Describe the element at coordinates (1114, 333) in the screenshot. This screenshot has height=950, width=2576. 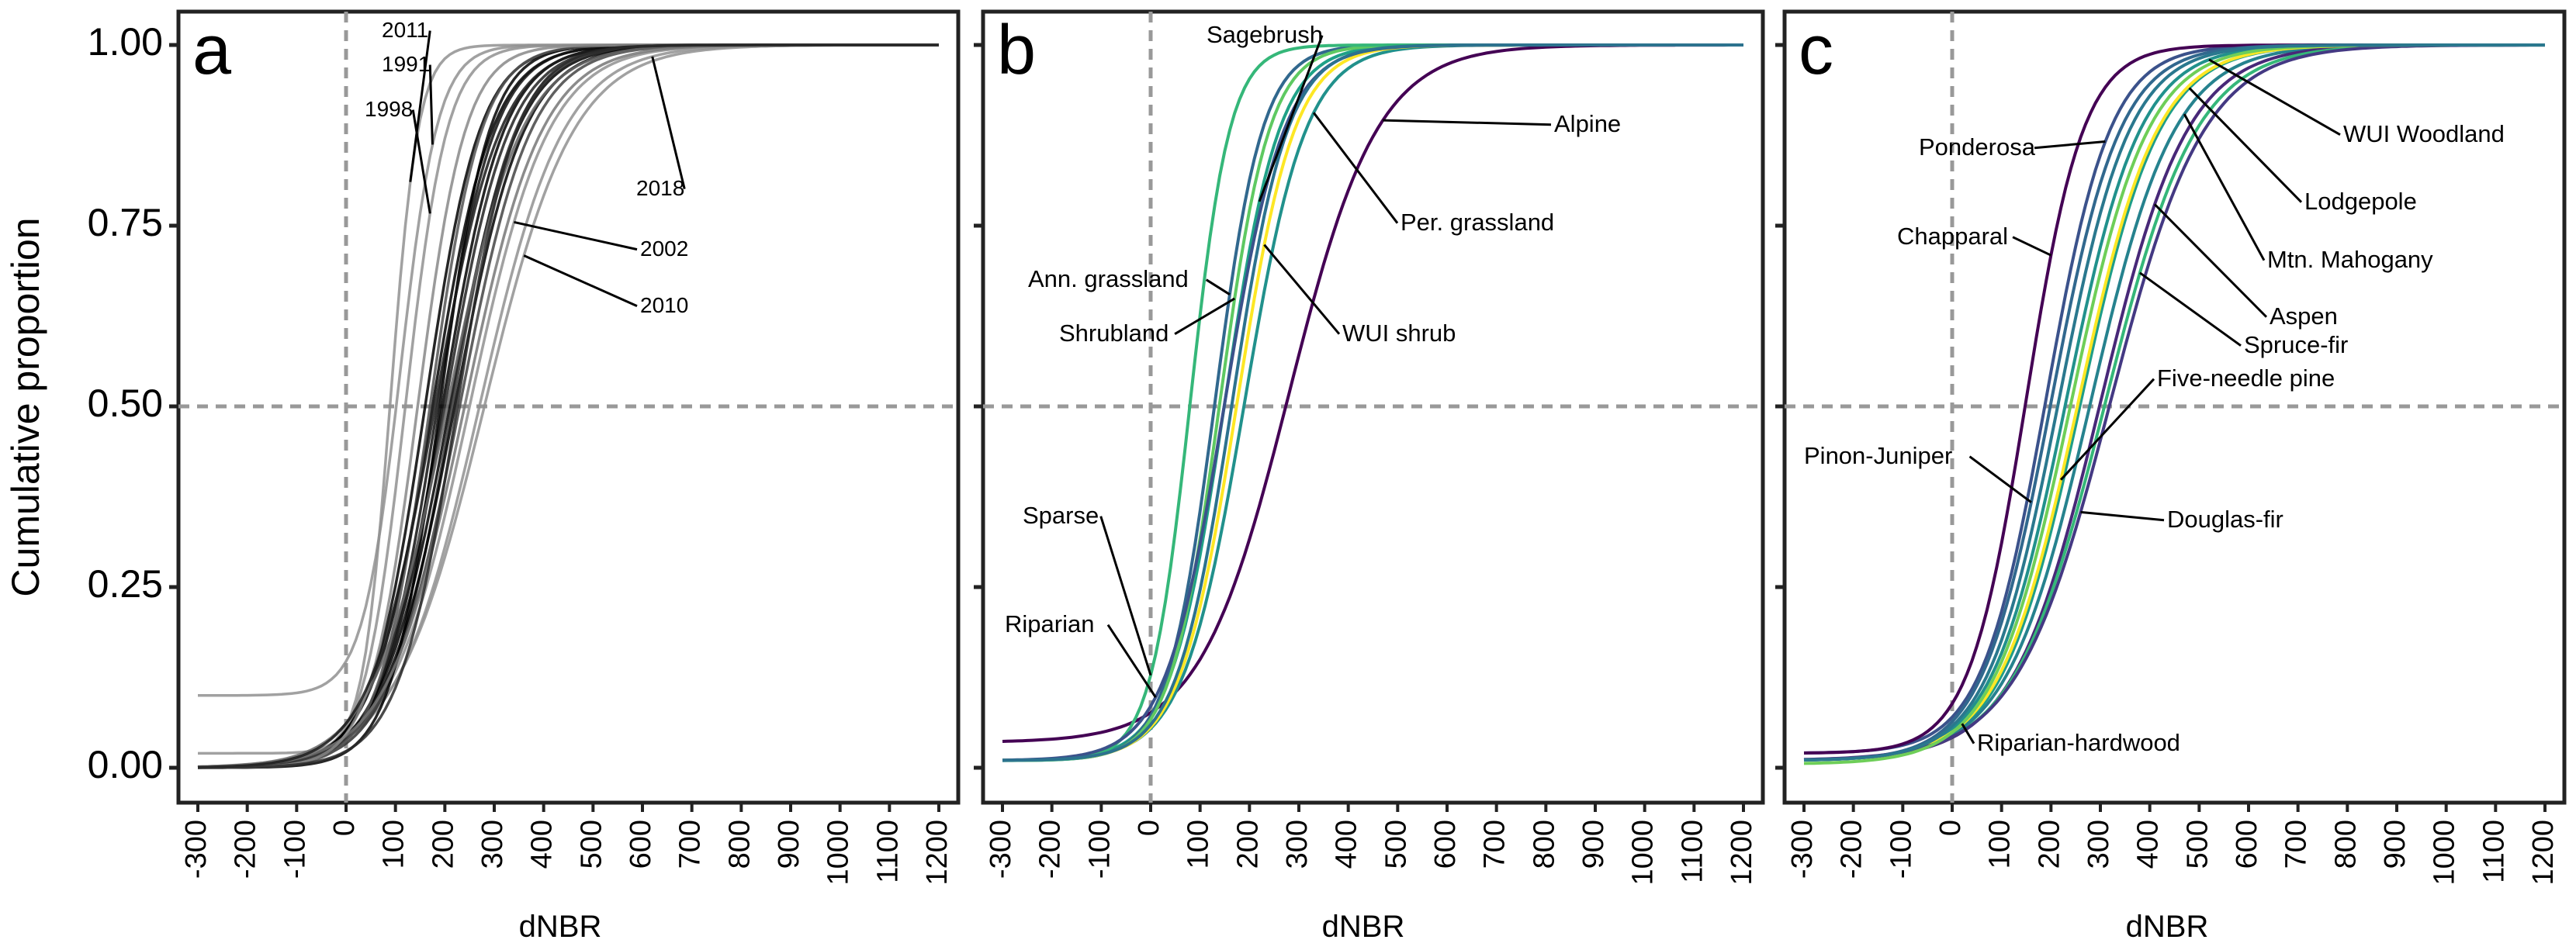
I see `series-label: Shrubland` at that location.